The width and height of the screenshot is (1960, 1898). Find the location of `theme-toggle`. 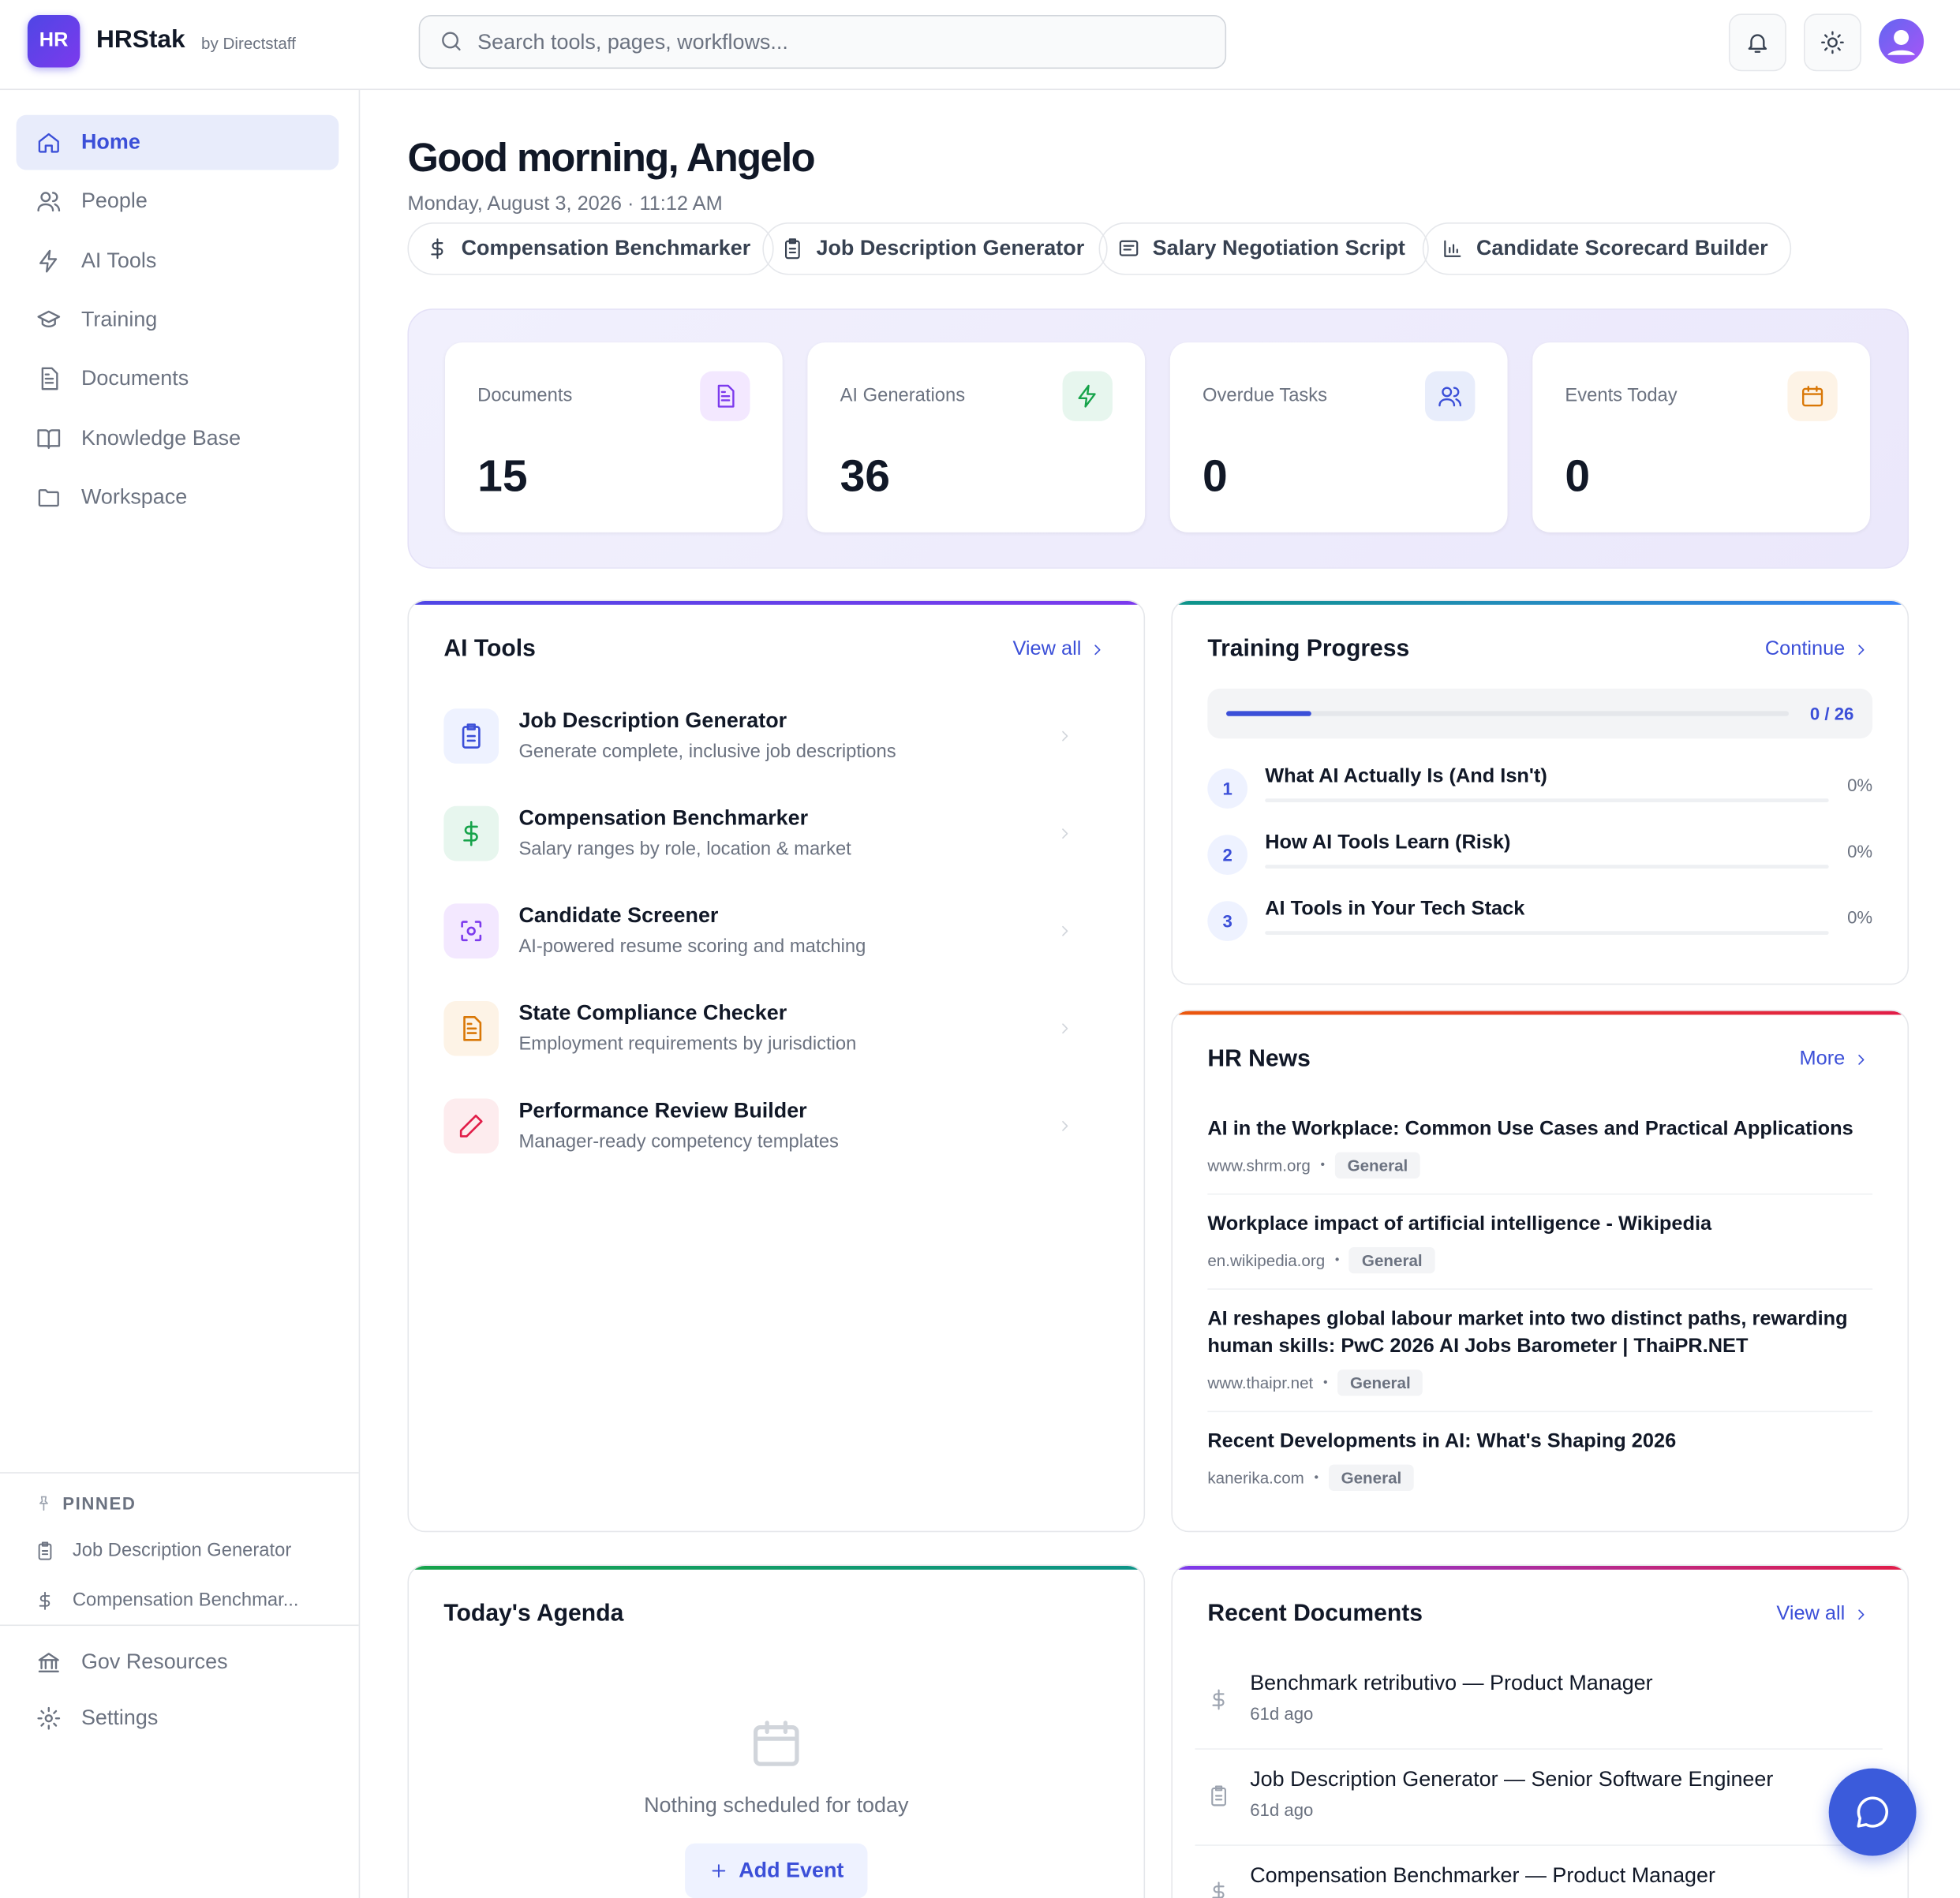

theme-toggle is located at coordinates (1832, 43).